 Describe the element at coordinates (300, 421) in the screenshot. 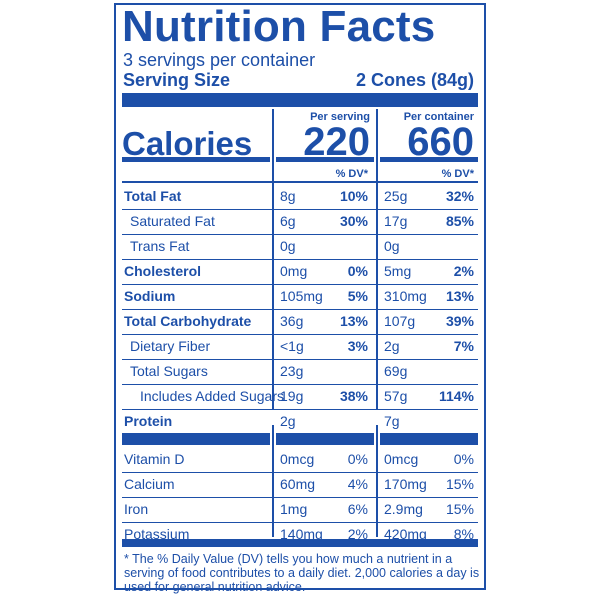

I see `nutrient-row: Protein 2g 7g` at that location.